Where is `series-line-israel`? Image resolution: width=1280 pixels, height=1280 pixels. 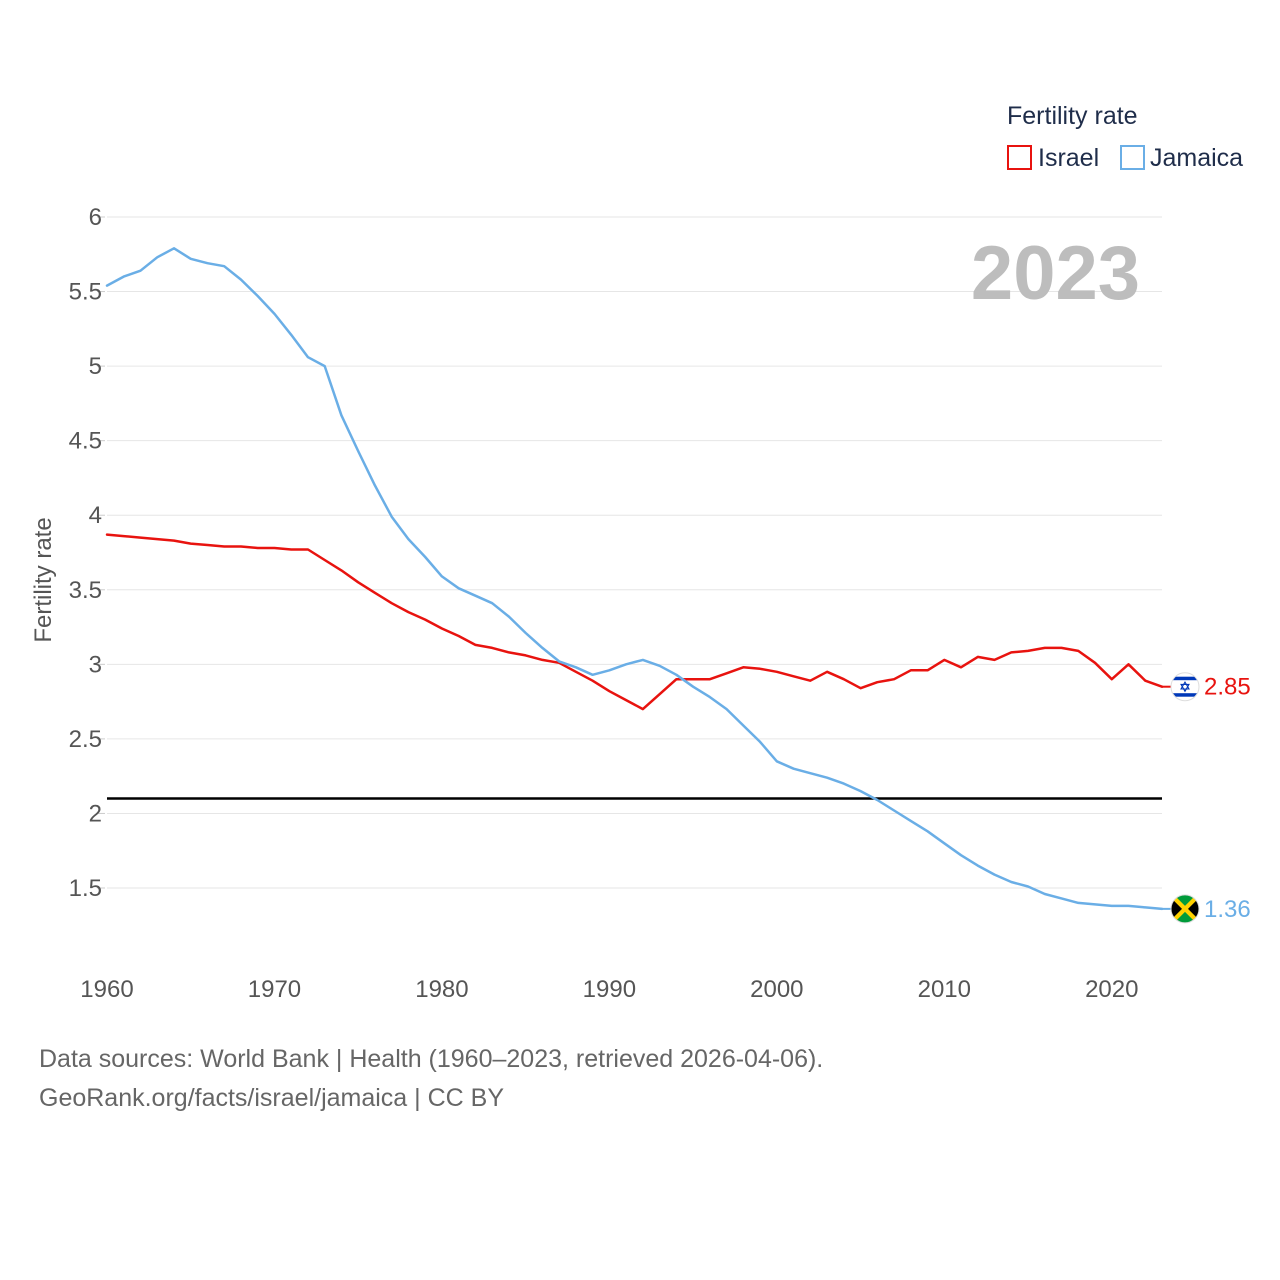
series-line-israel is located at coordinates (634, 622).